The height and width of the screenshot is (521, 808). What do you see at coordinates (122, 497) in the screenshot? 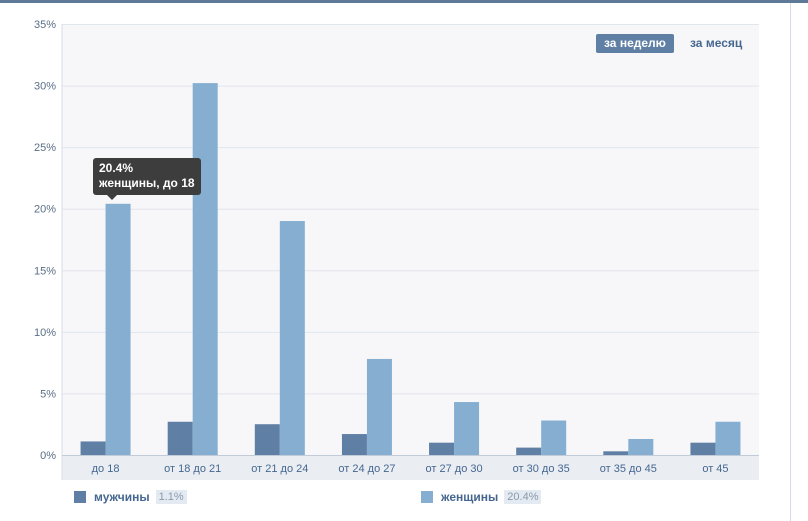
I see `legend-label-men: мужчины` at bounding box center [122, 497].